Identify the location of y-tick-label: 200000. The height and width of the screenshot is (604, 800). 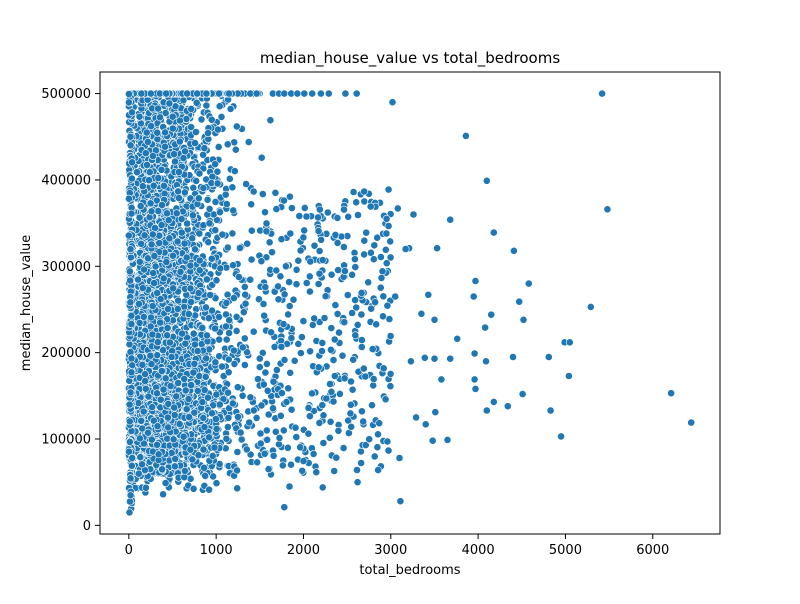
(66, 353).